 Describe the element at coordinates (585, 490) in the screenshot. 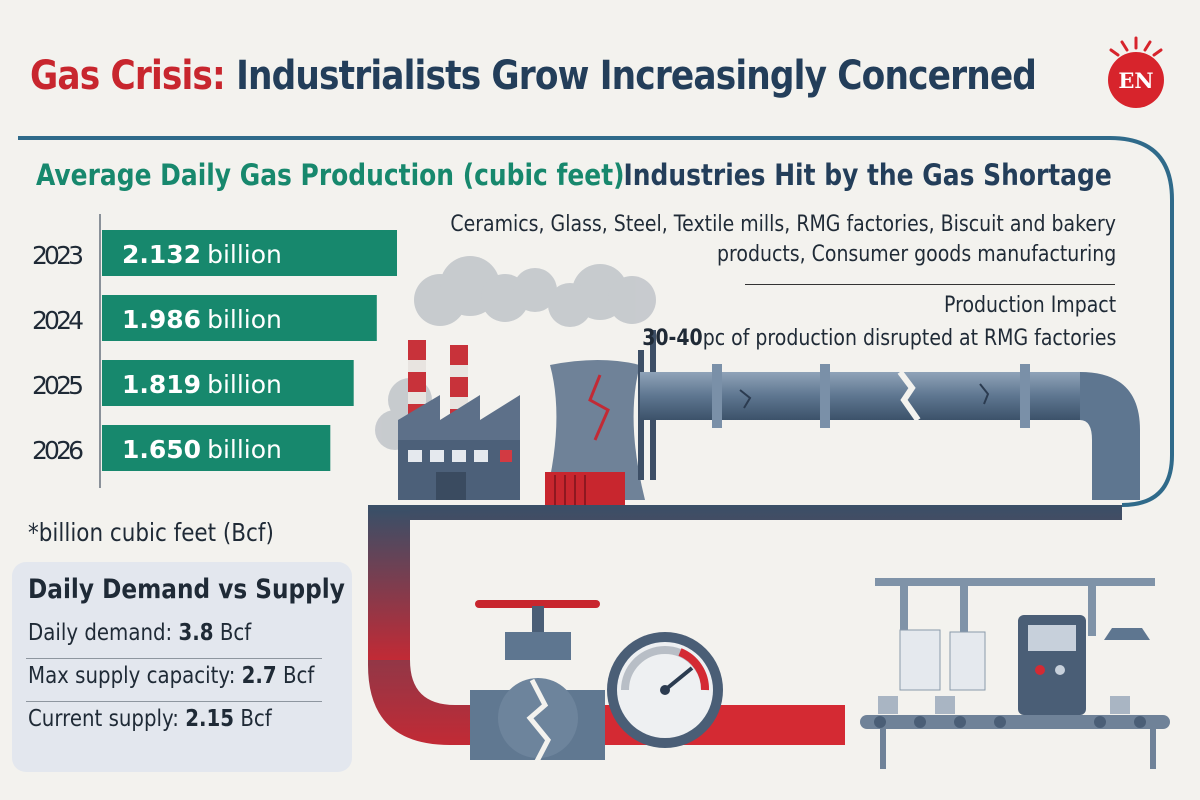

I see `compressor-icon` at that location.